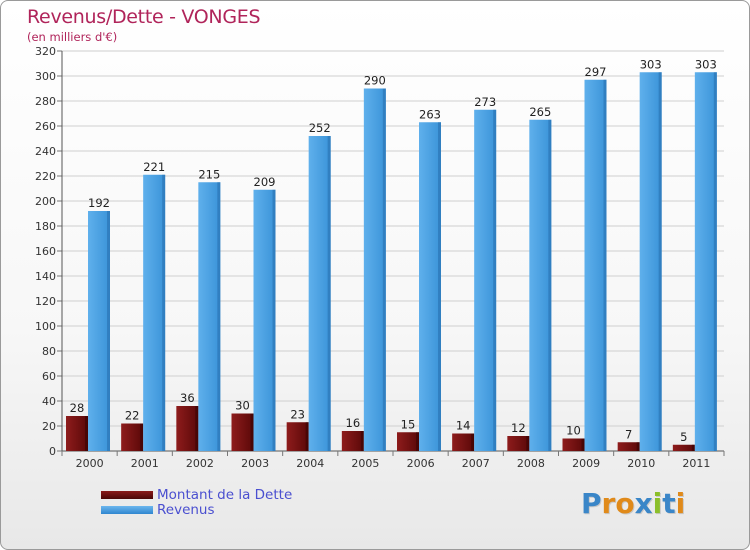 This screenshot has width=750, height=550. What do you see at coordinates (45, 226) in the screenshot?
I see `y-tick-label: 180` at bounding box center [45, 226].